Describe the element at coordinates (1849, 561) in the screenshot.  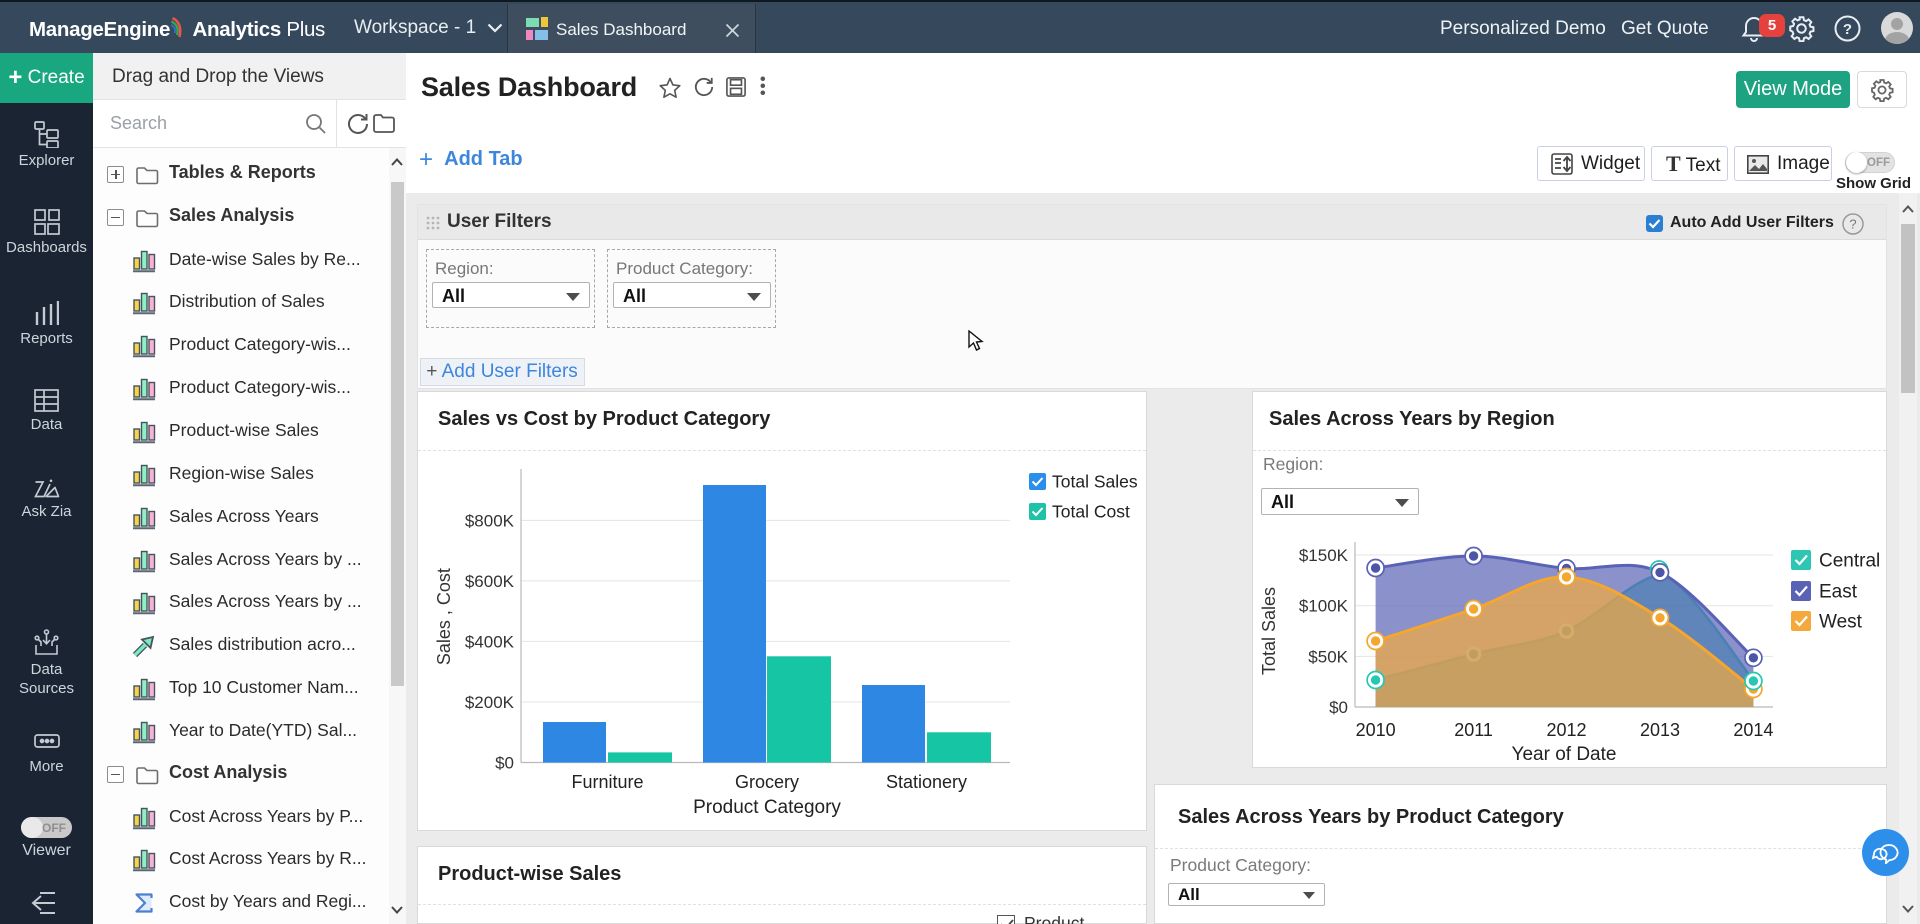
I see `svg-text: Central` at that location.